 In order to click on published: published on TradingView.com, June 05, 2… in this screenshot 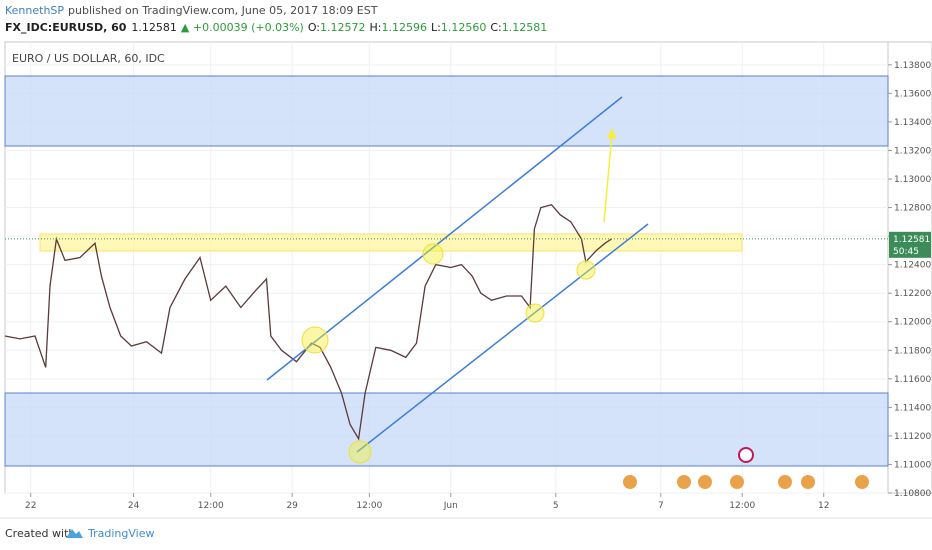, I will do `click(223, 10)`.